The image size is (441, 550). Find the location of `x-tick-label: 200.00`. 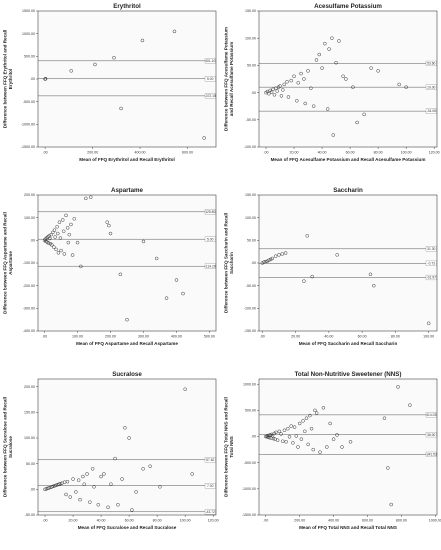

x-tick-label: 200.00 is located at coordinates (92, 153).